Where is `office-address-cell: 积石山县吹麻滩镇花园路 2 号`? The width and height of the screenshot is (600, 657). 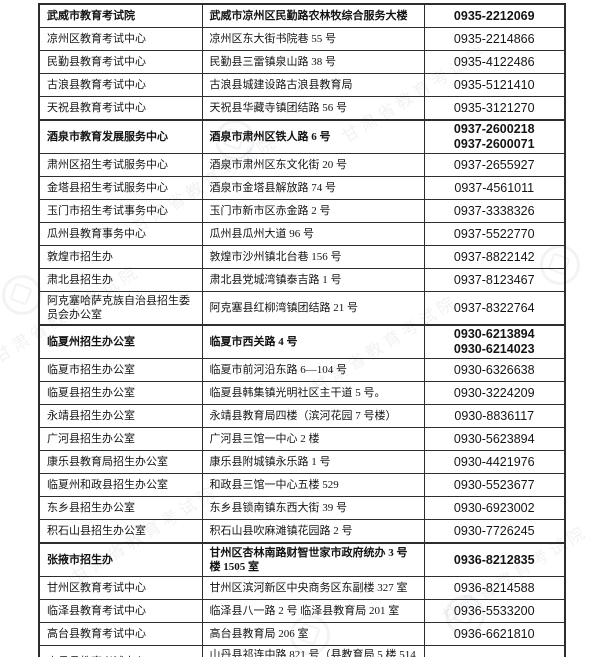 office-address-cell: 积石山县吹麻滩镇花园路 2 号 is located at coordinates (313, 531).